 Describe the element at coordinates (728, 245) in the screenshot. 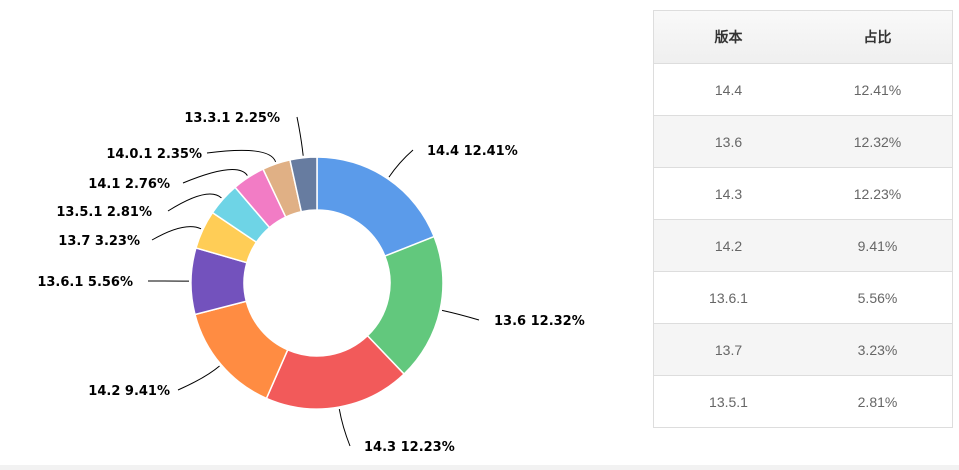

I see `version-cell: 14.2` at that location.